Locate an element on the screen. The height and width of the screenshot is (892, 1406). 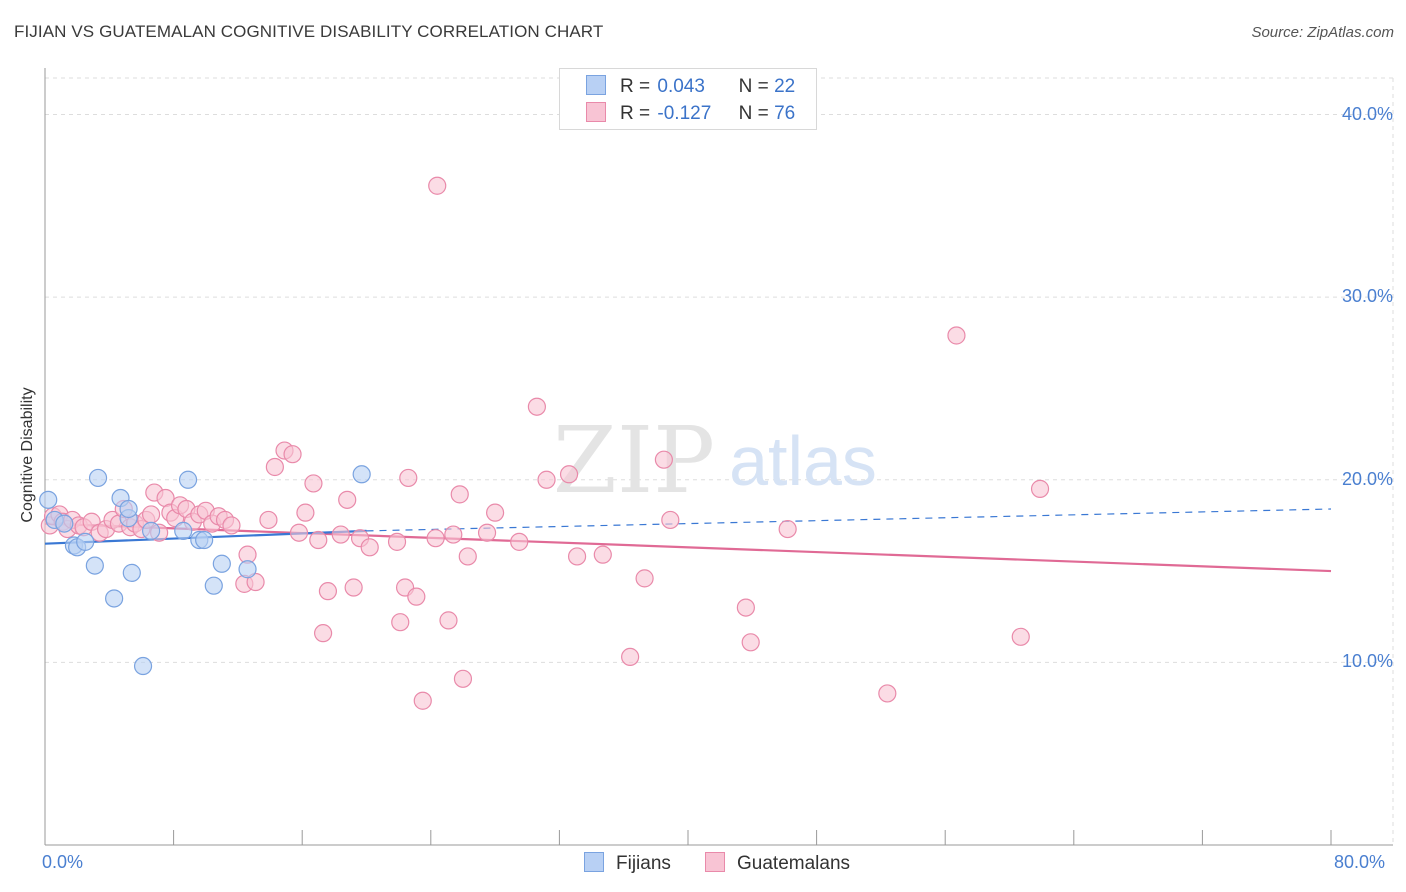
guatemalans-swatch is located at coordinates (596, 112).